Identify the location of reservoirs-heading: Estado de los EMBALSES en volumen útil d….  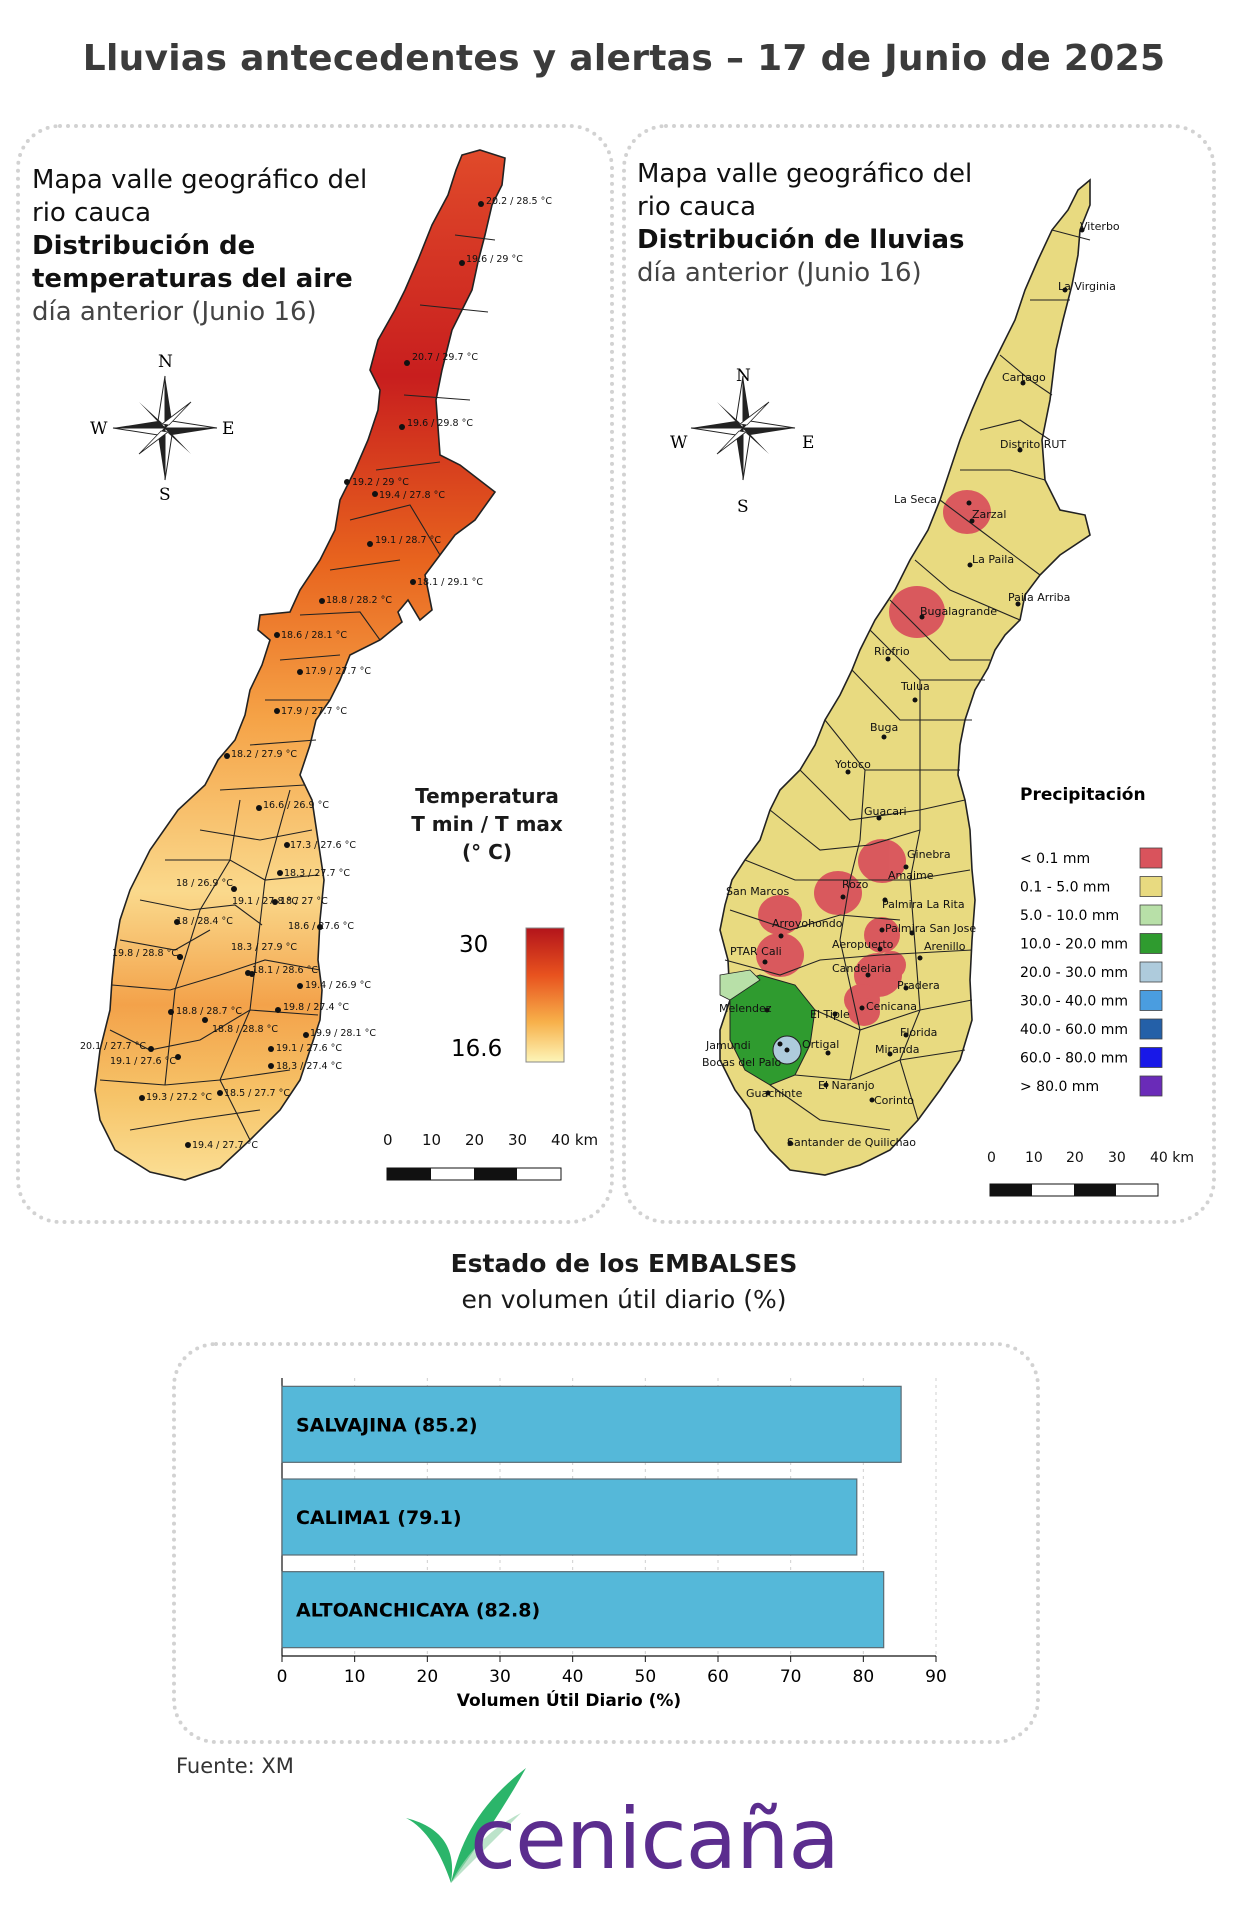
(624, 1282).